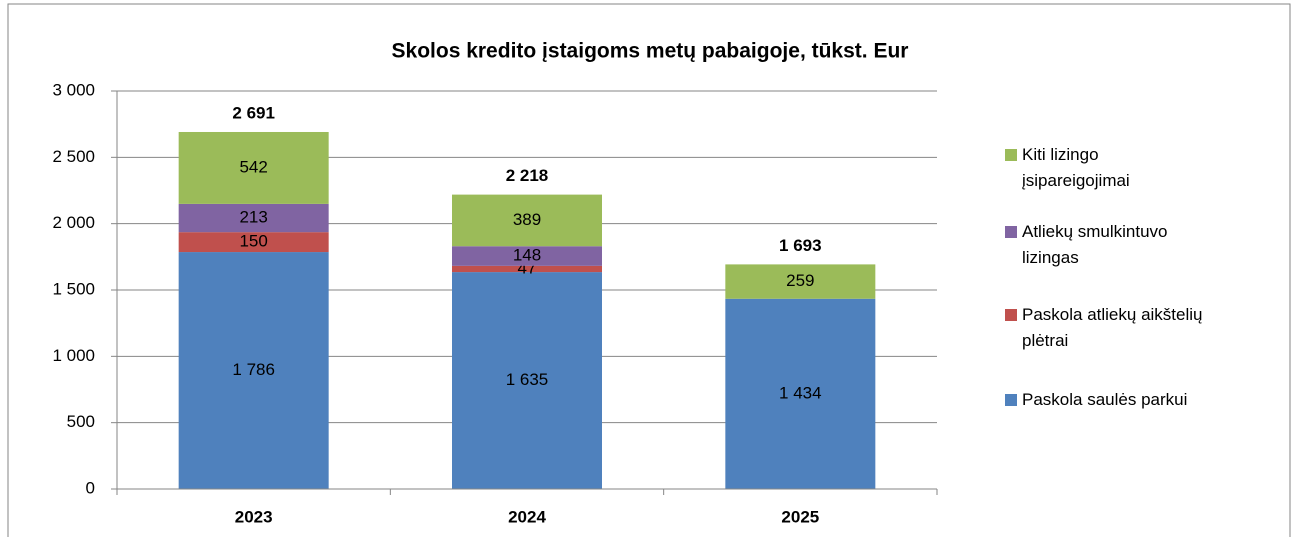 The image size is (1298, 537). I want to click on value-label: 1 635, so click(527, 379).